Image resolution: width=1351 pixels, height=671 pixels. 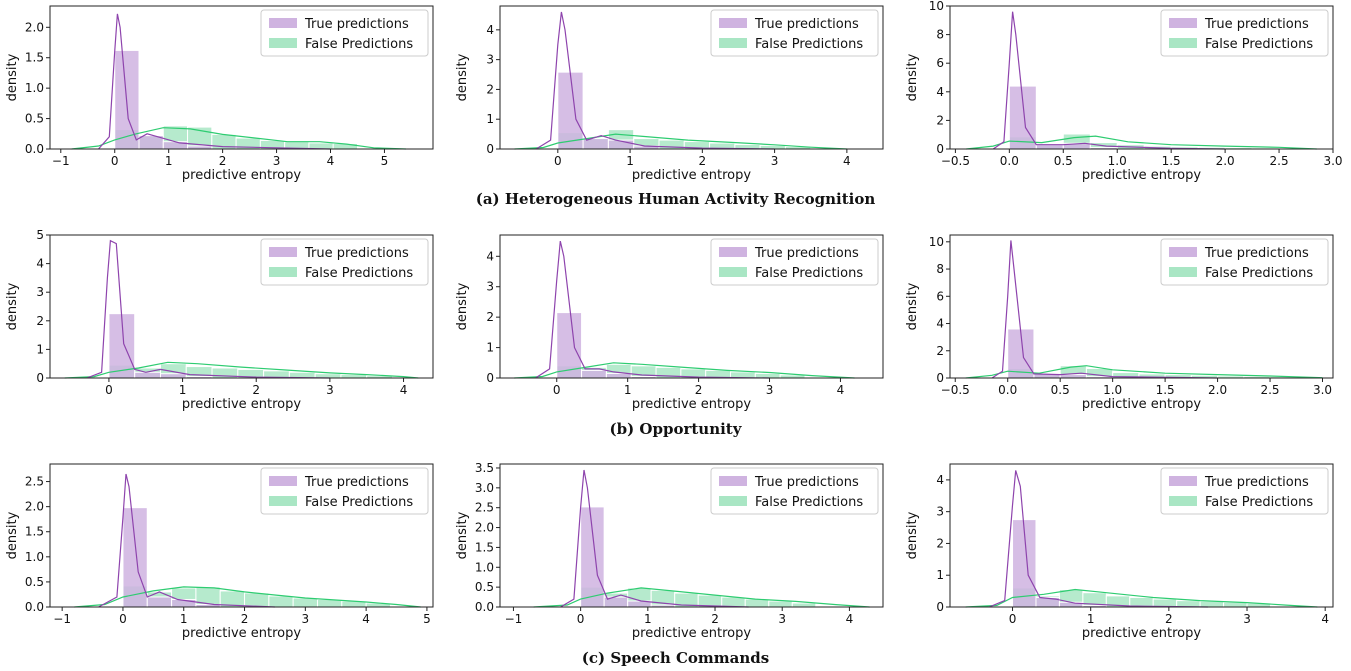 I want to click on x-tick-label: 5, so click(x=385, y=161).